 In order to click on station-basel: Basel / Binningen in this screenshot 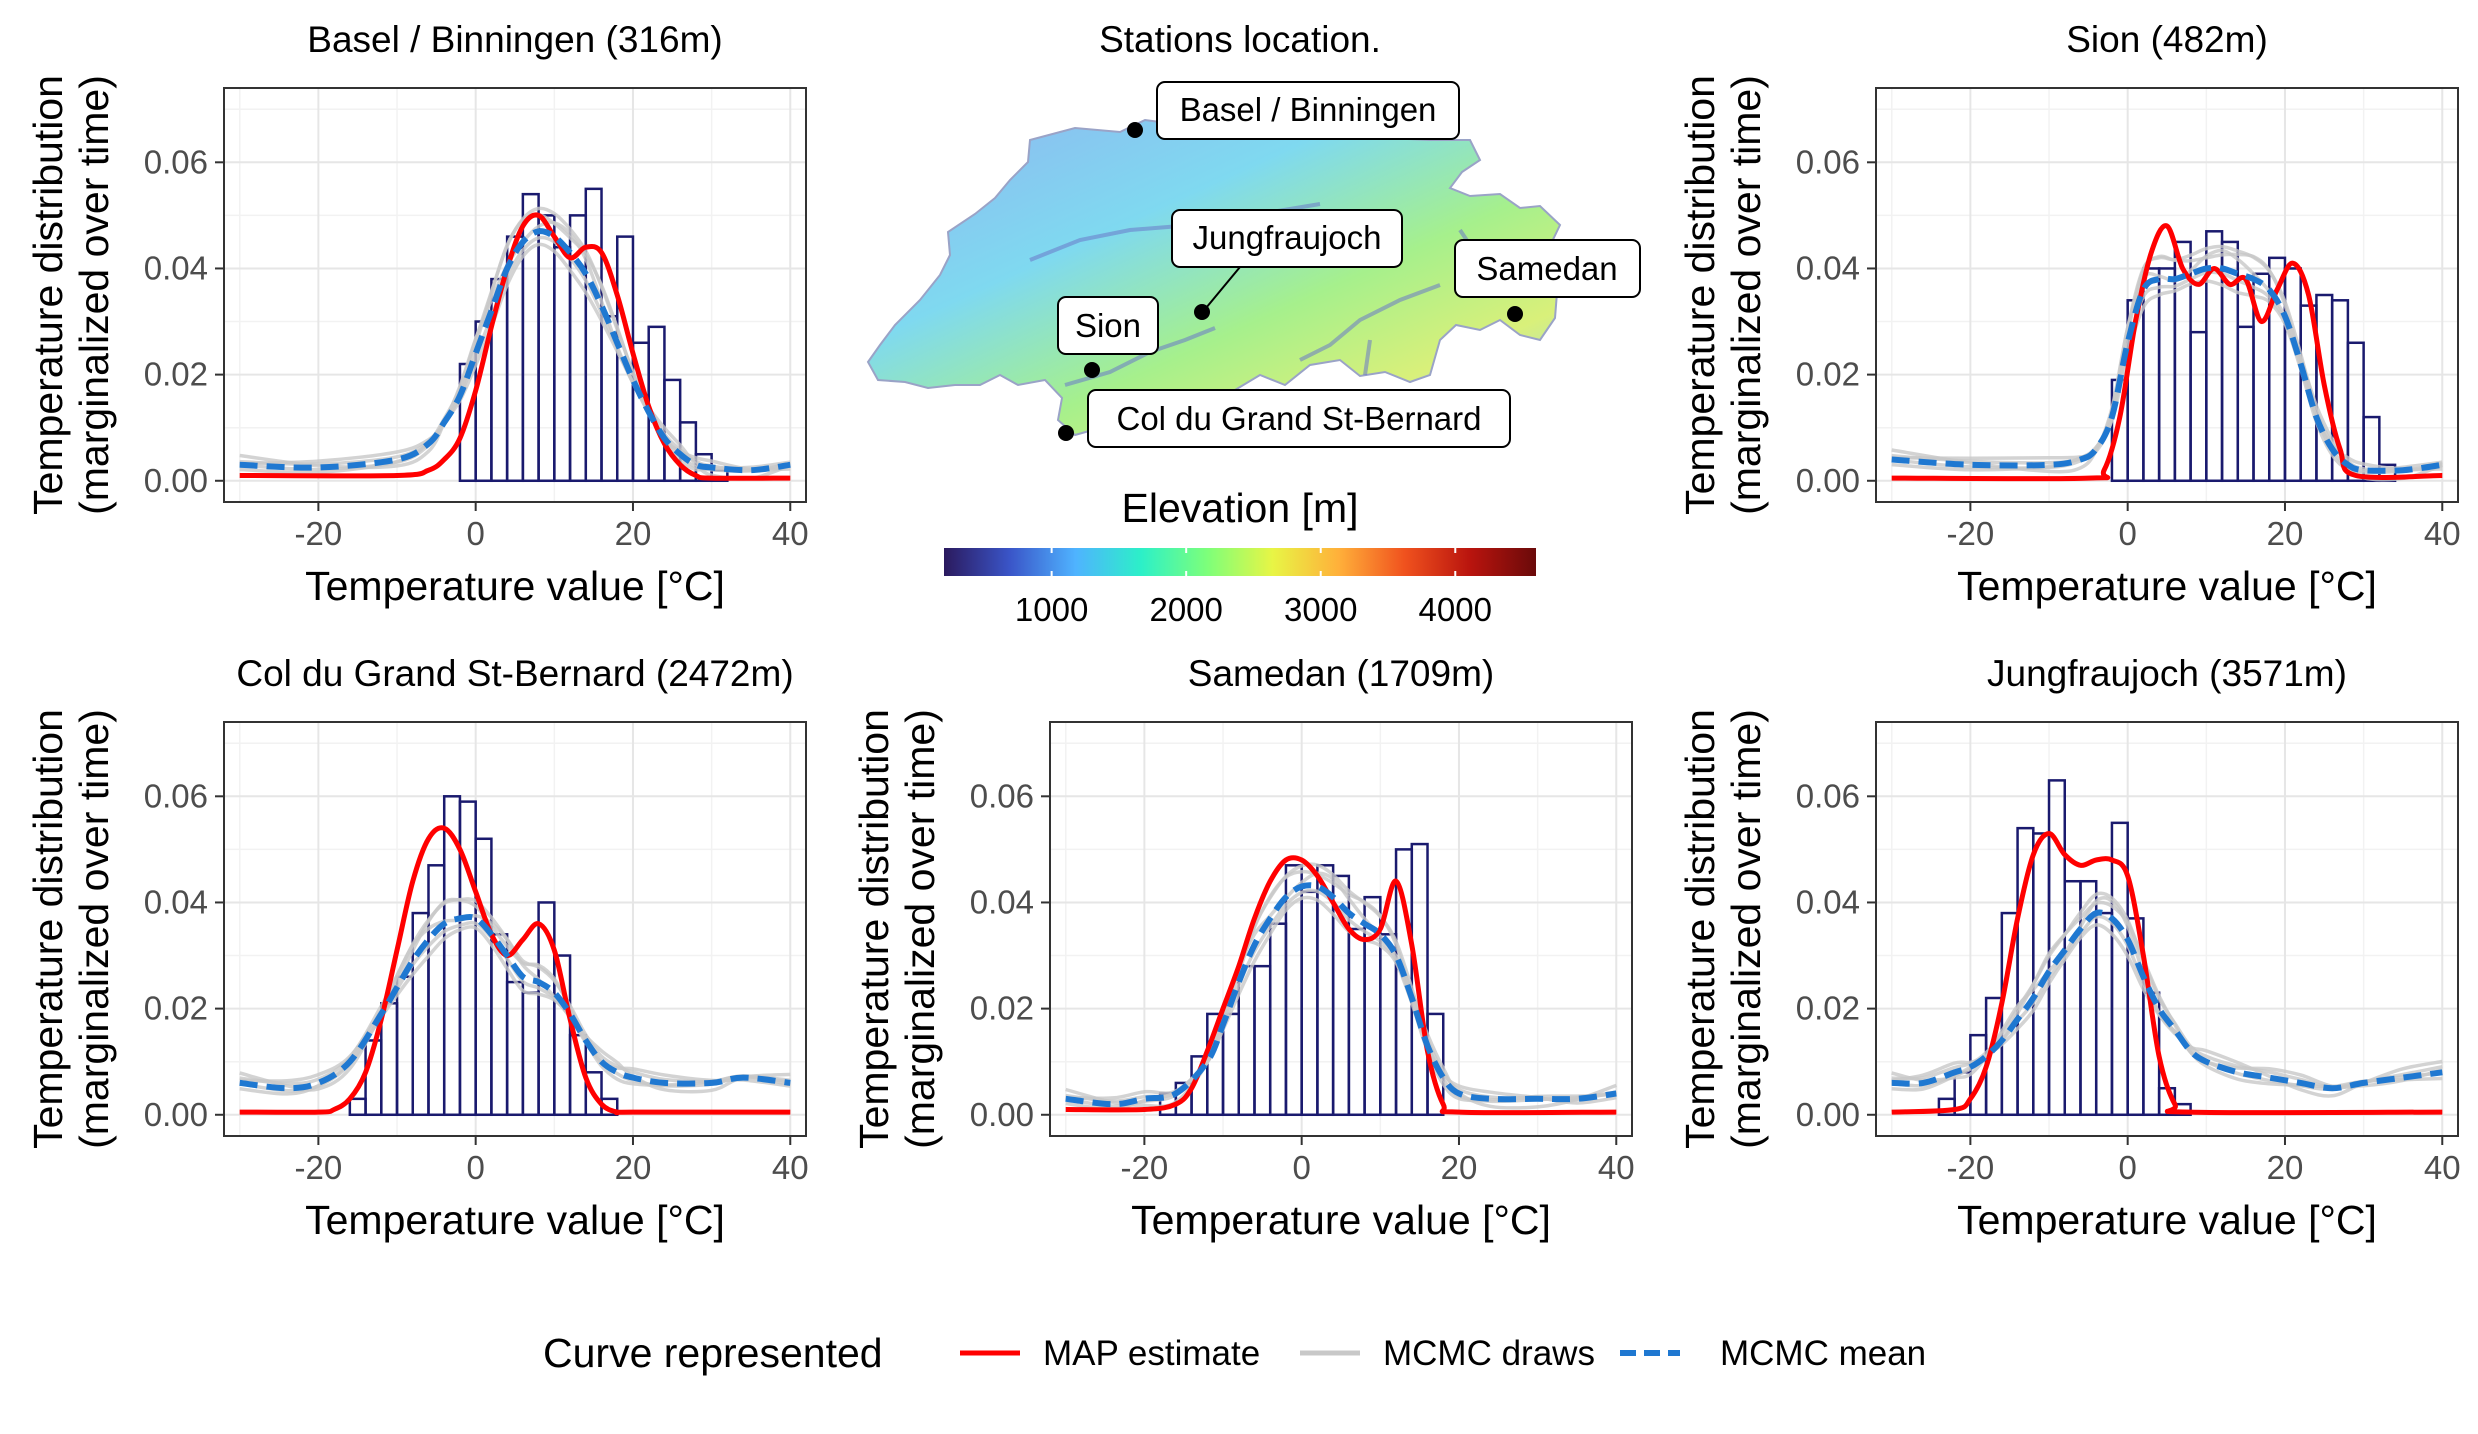, I will do `click(1293, 110)`.